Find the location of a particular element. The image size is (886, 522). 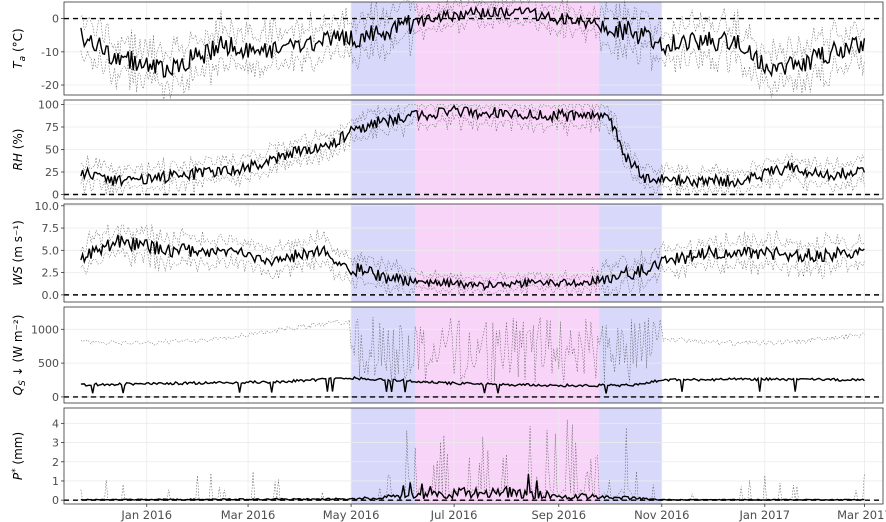

panel-qs-shade-layer is located at coordinates (506, 355).